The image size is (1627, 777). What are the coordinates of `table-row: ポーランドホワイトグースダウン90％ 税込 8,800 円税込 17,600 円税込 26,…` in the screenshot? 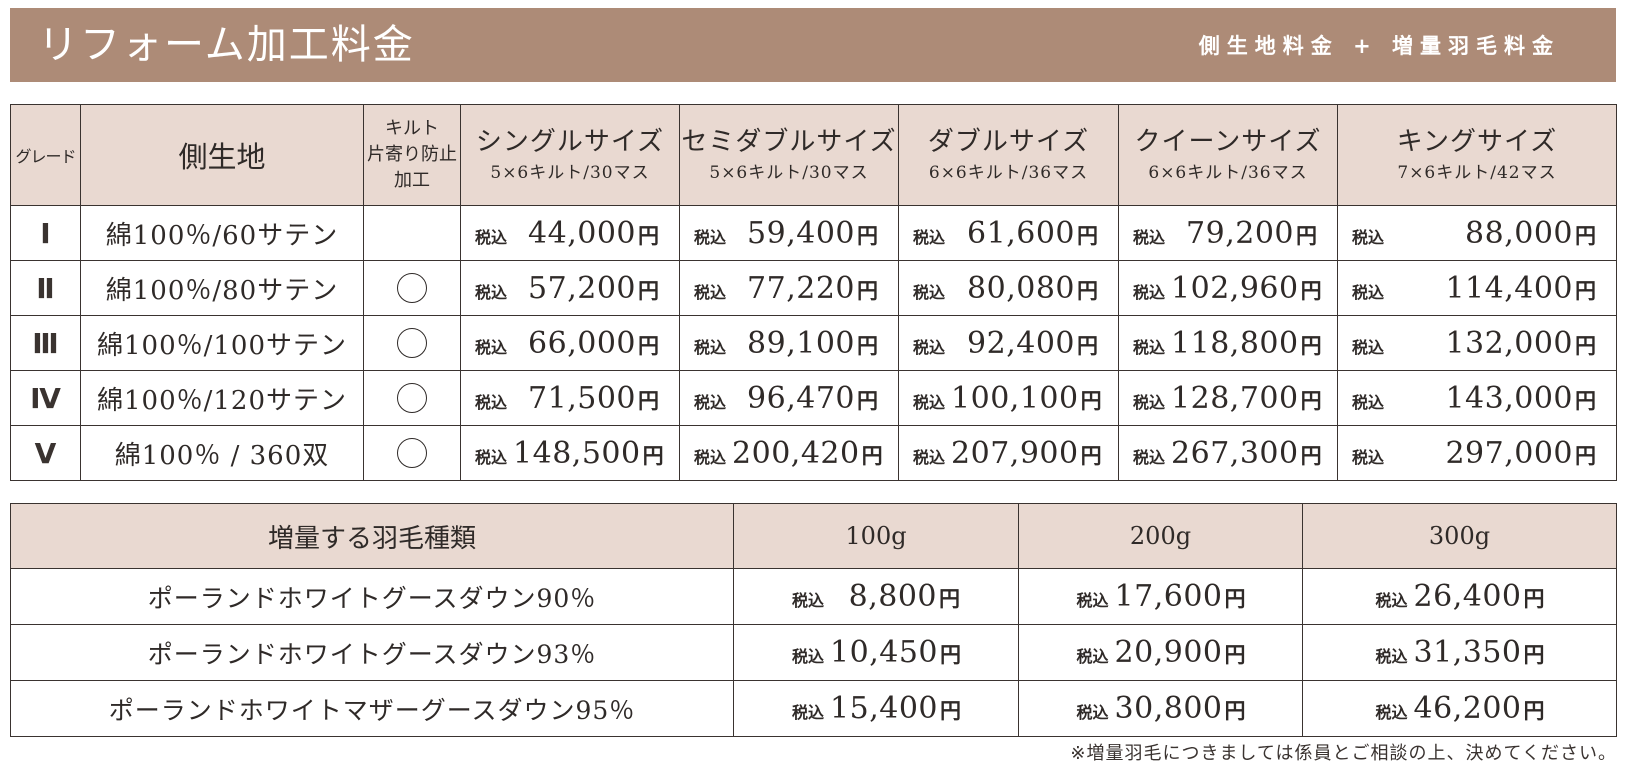 It's located at (813, 596).